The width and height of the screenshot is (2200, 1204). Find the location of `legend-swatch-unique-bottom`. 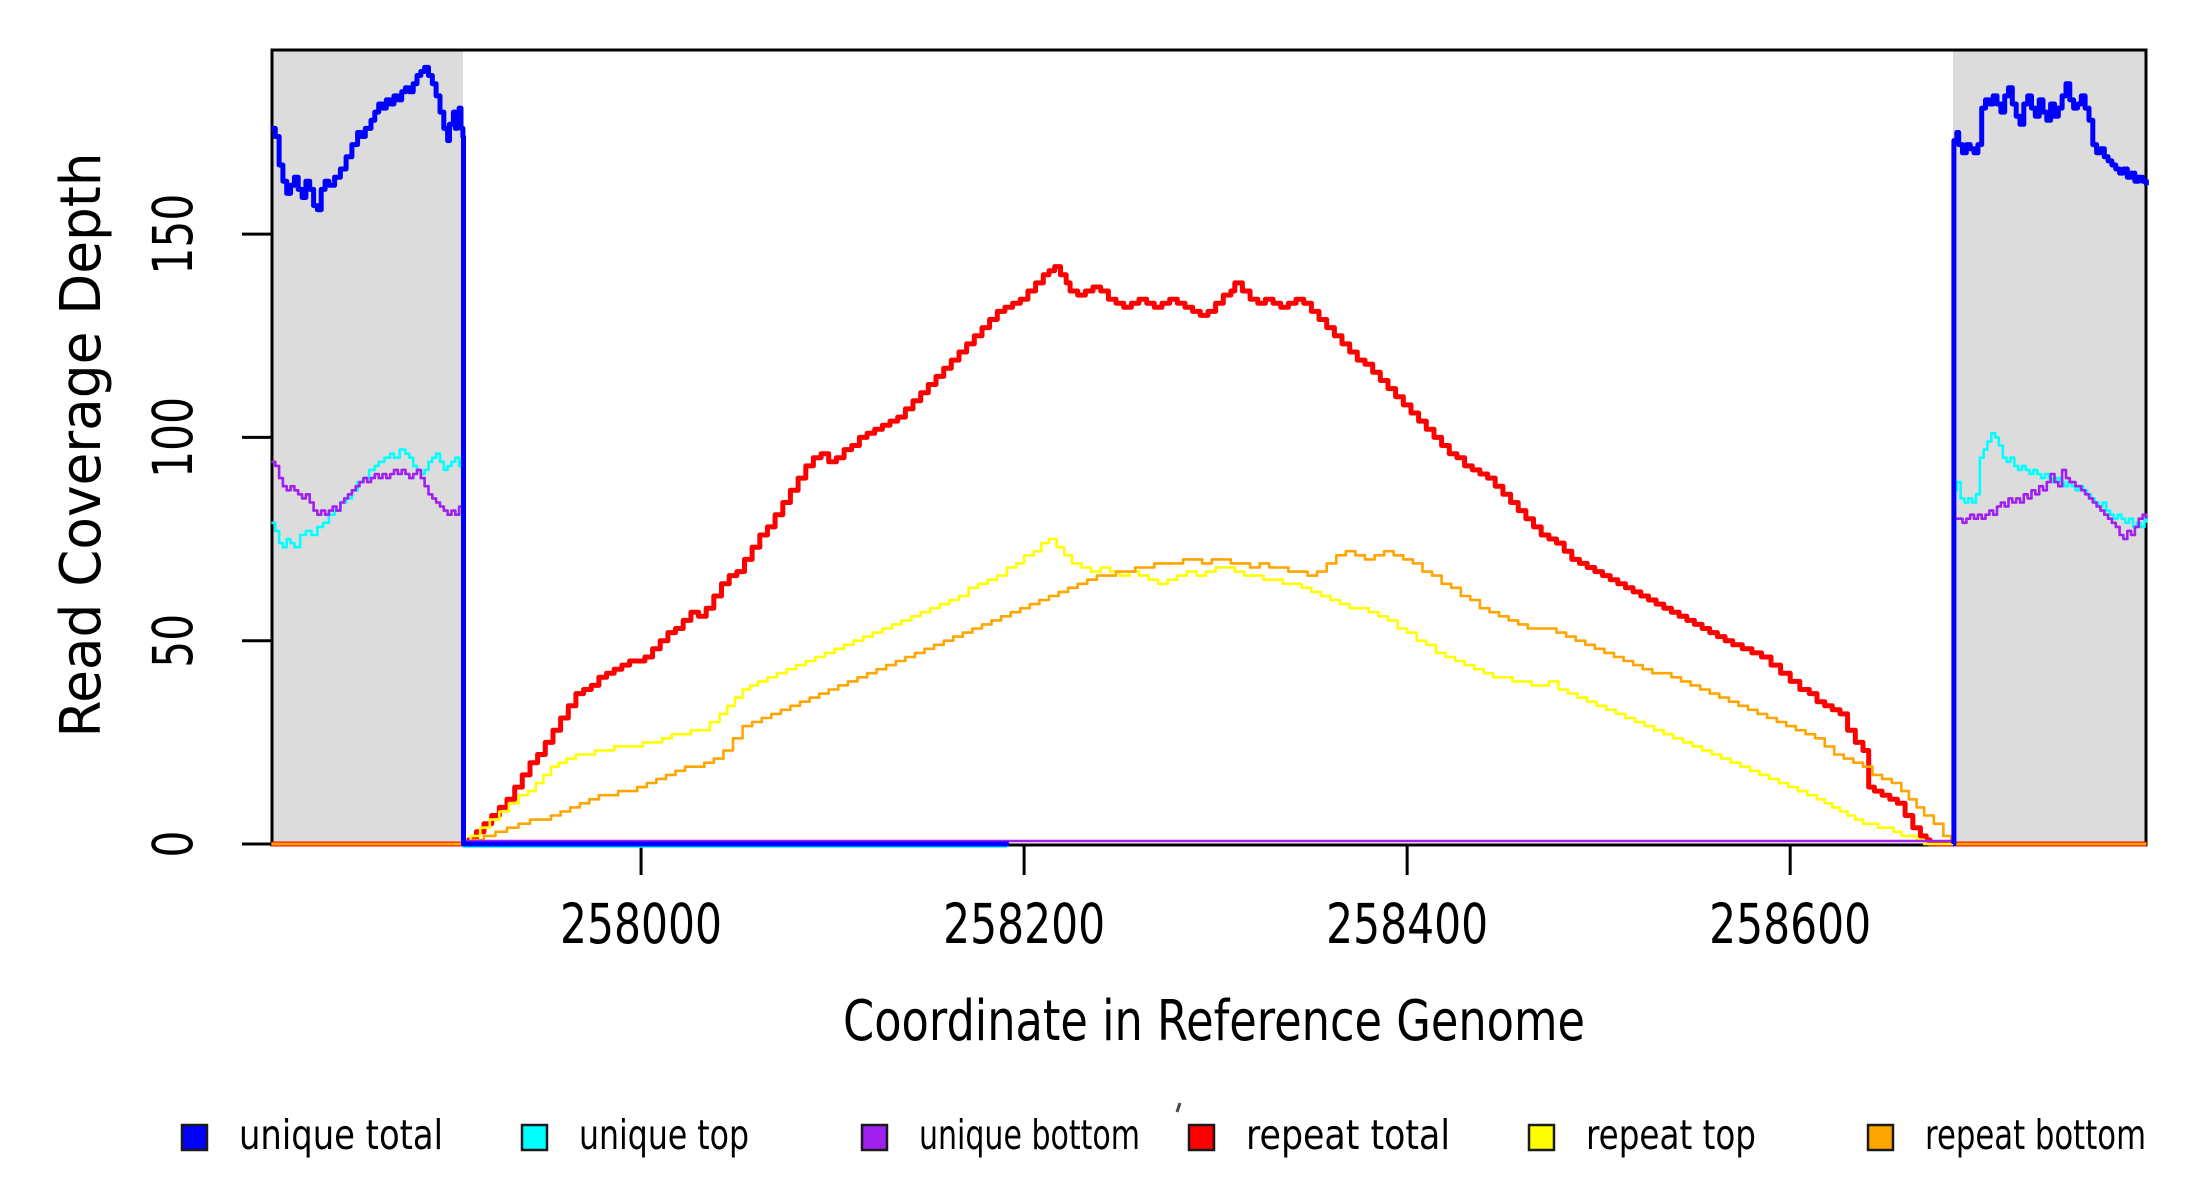

legend-swatch-unique-bottom is located at coordinates (874, 1137).